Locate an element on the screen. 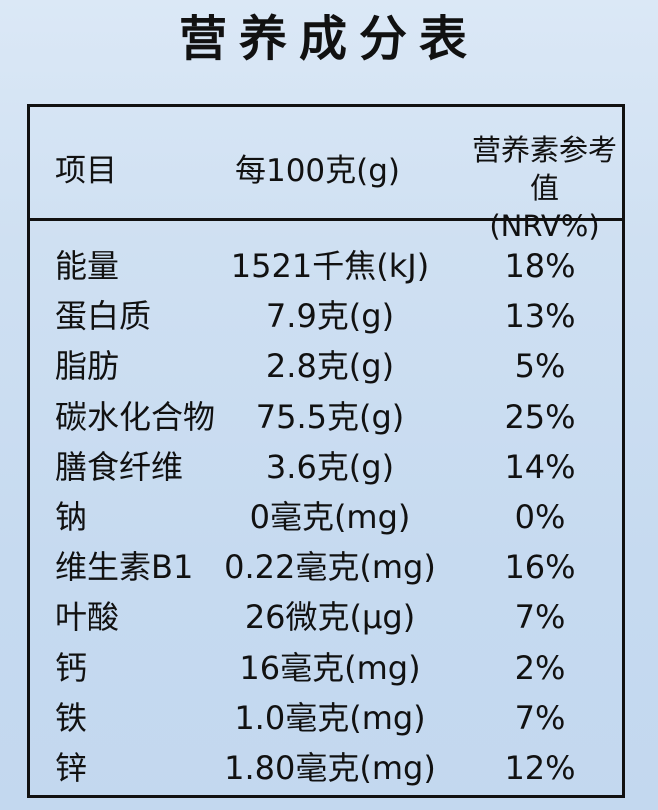 The width and height of the screenshot is (658, 810). row-value: 0毫克(mg) is located at coordinates (330, 516).